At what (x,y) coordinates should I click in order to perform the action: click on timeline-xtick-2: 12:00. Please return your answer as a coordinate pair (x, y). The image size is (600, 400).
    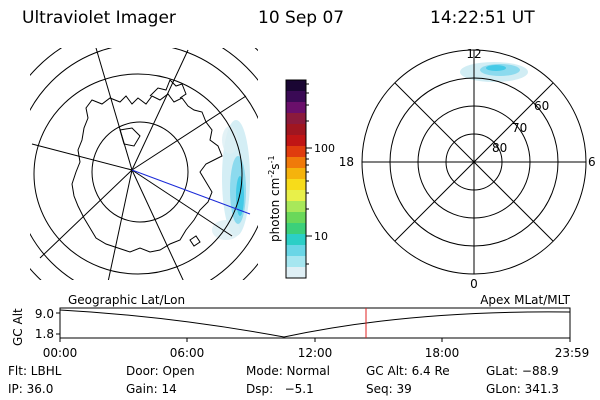
    Looking at the image, I should click on (315, 353).